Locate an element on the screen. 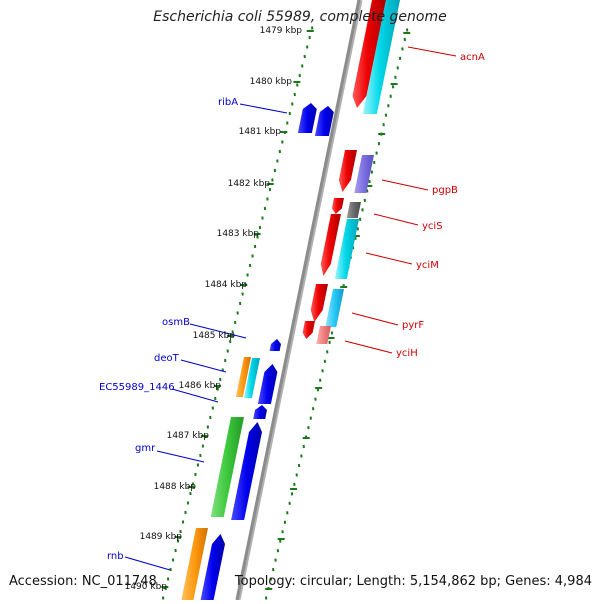  tick-label-1482: 1482 kbp is located at coordinates (249, 184).